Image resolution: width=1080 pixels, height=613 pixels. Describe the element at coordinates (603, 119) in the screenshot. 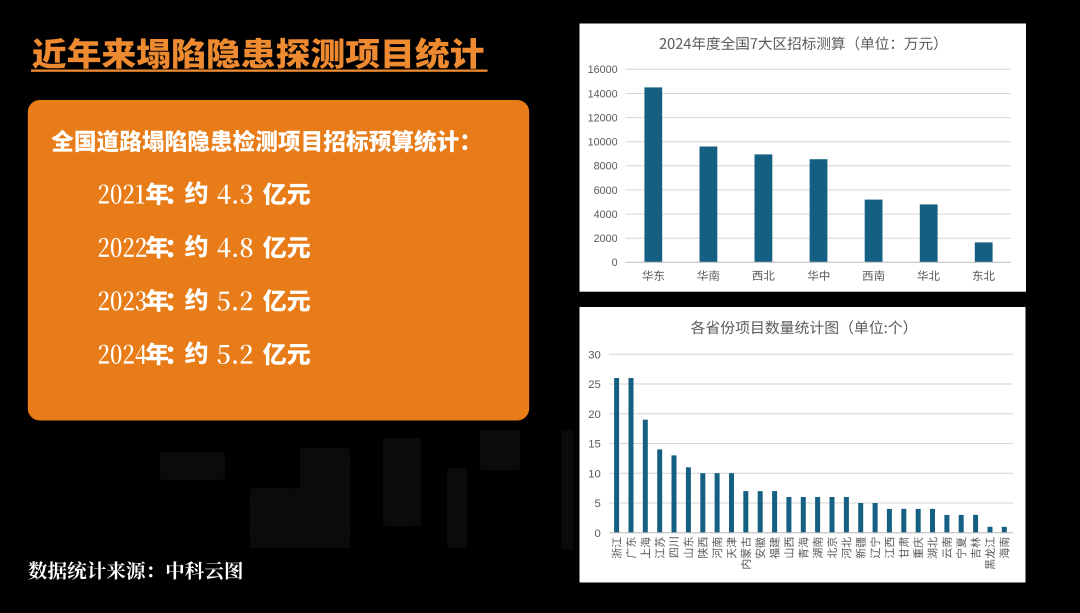

I see `svg-text: 12000` at that location.